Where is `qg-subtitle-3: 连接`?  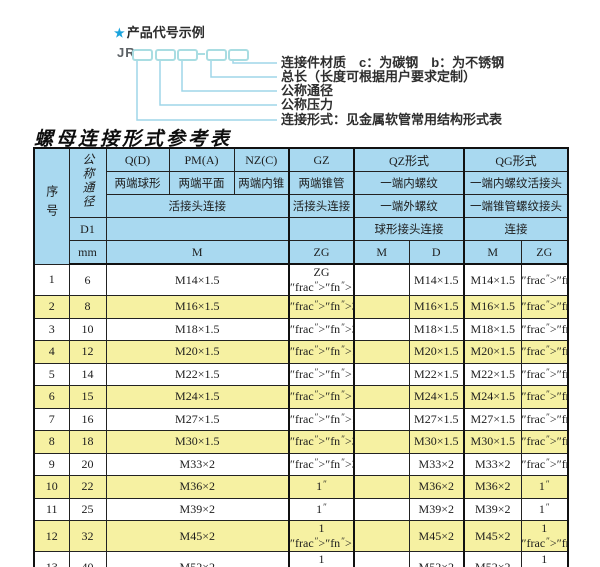
qg-subtitle-3: 连接 is located at coordinates (516, 229).